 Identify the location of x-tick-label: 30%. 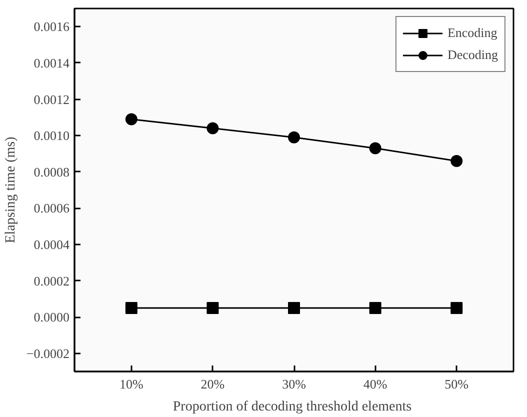
(294, 384).